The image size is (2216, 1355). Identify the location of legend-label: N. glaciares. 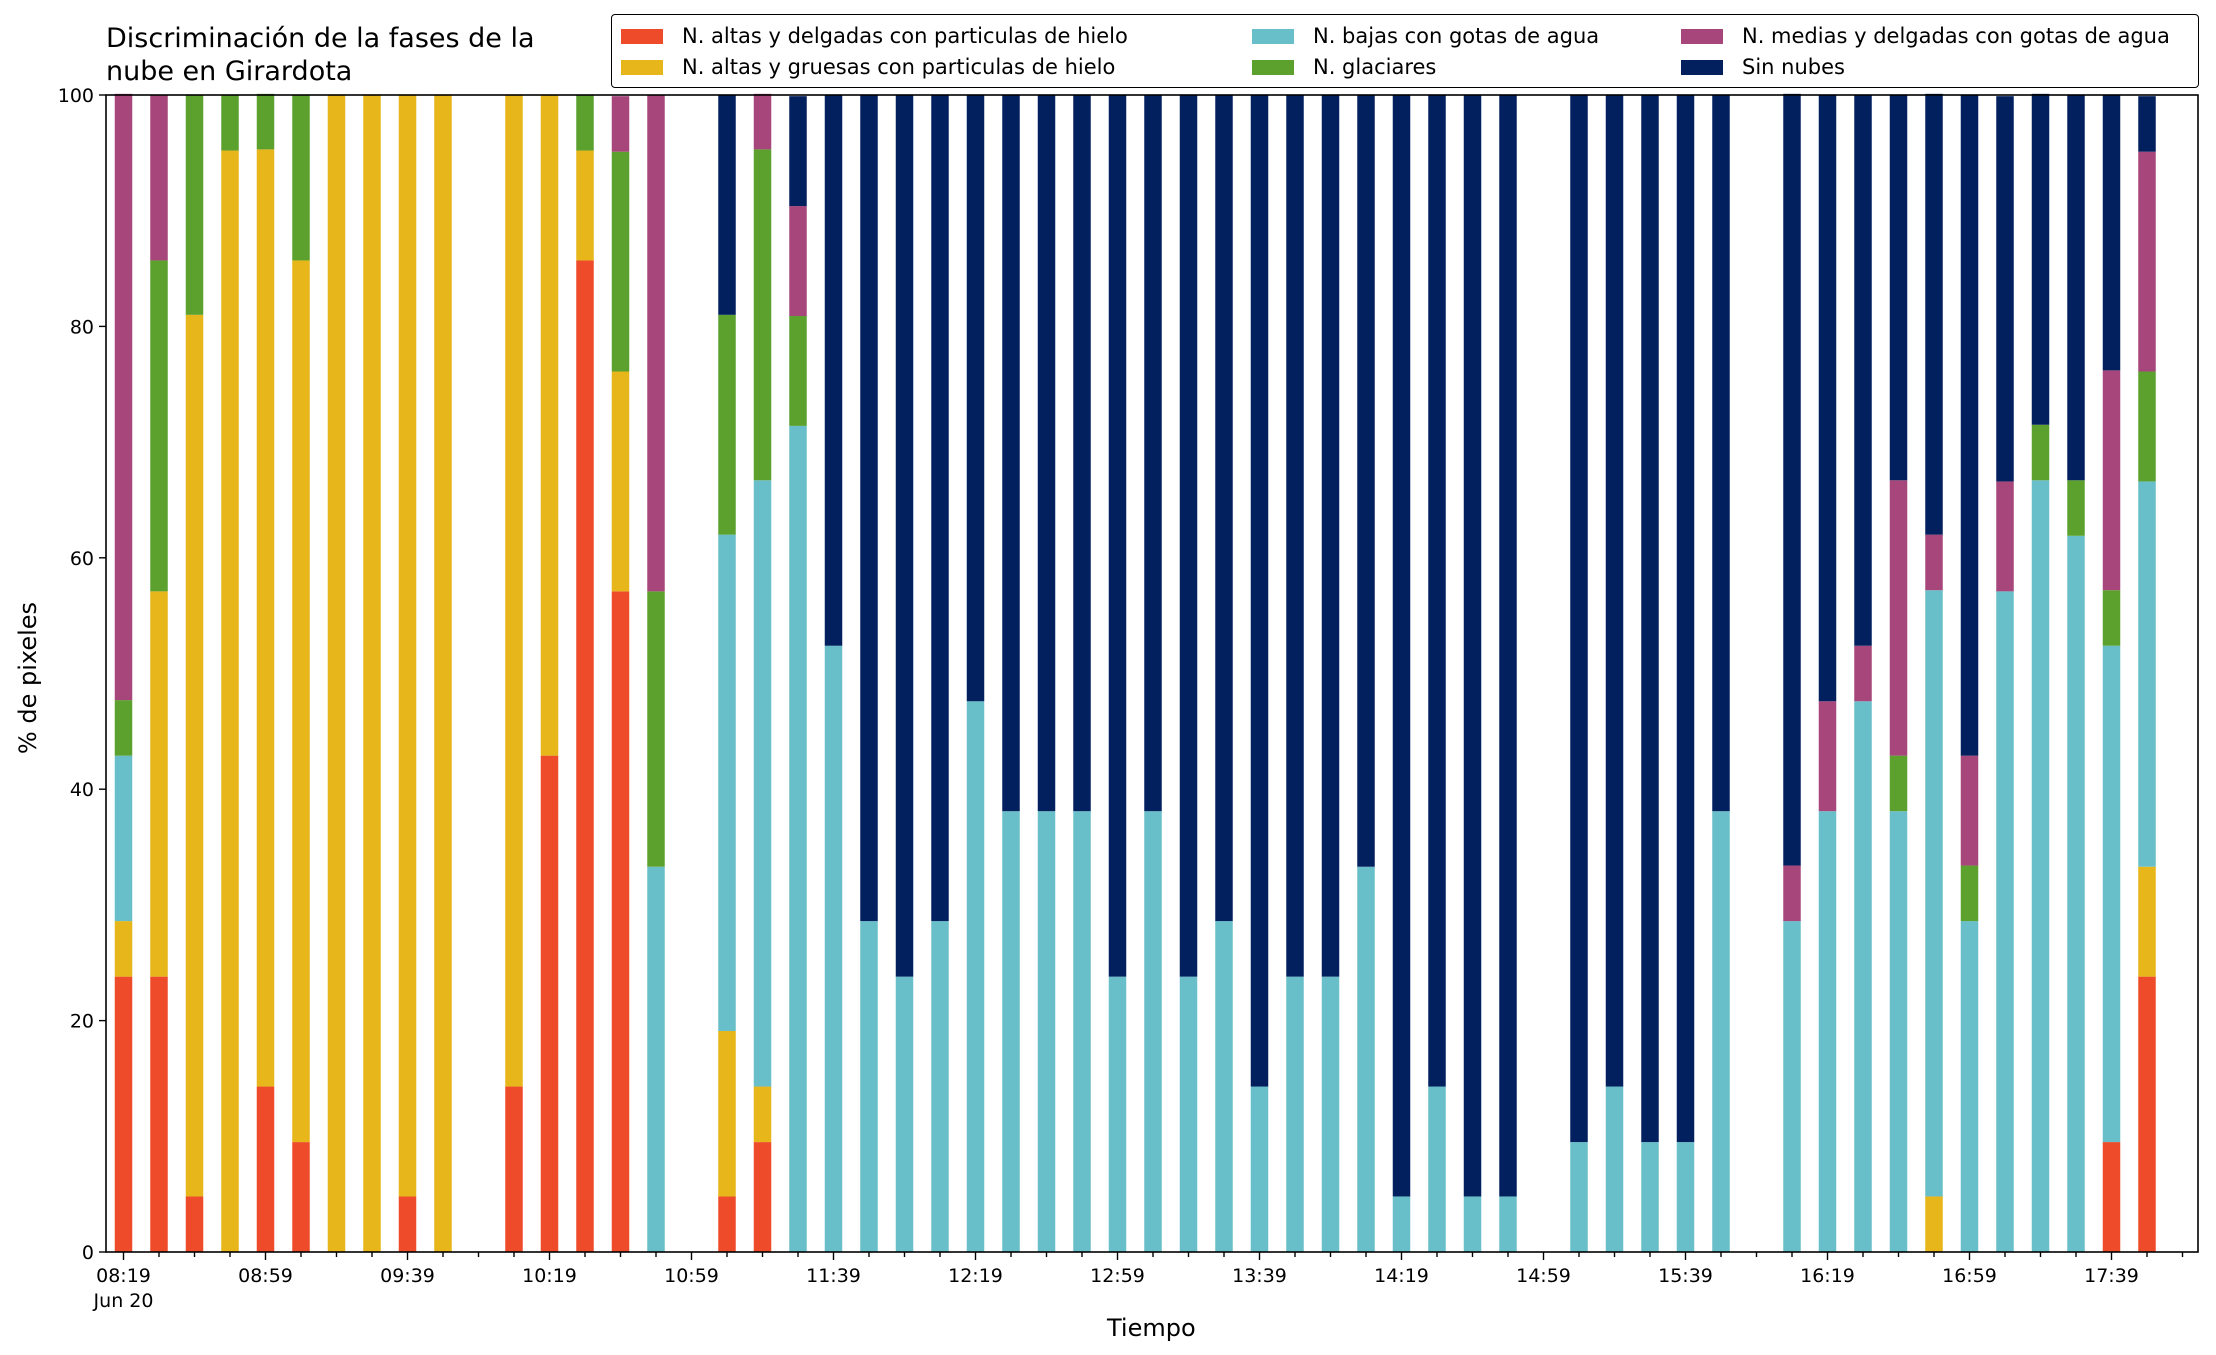
(1375, 67).